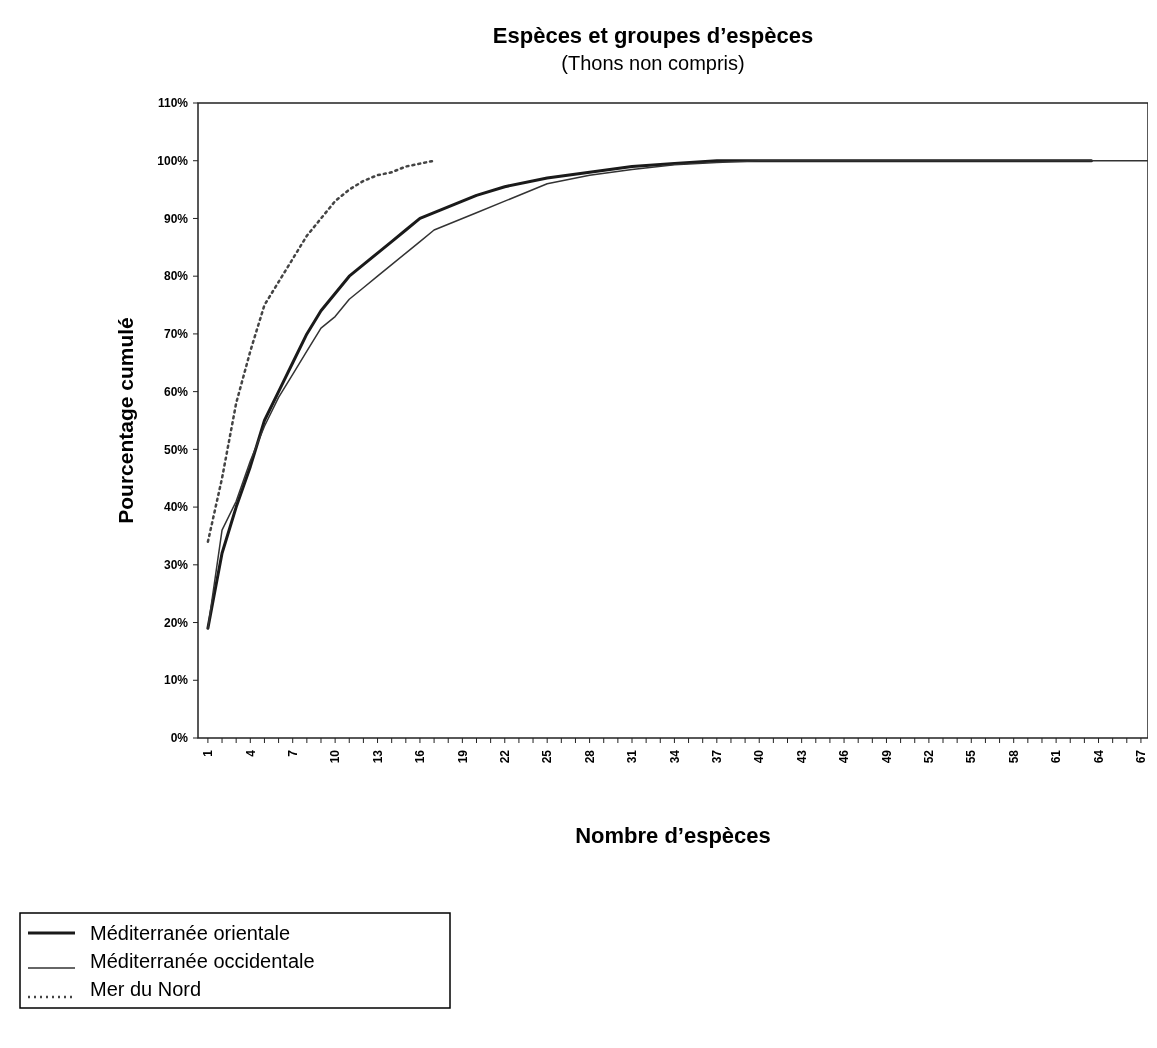 Image resolution: width=1157 pixels, height=1048 pixels. Describe the element at coordinates (1056, 756) in the screenshot. I see `x-tick-label: 61` at that location.